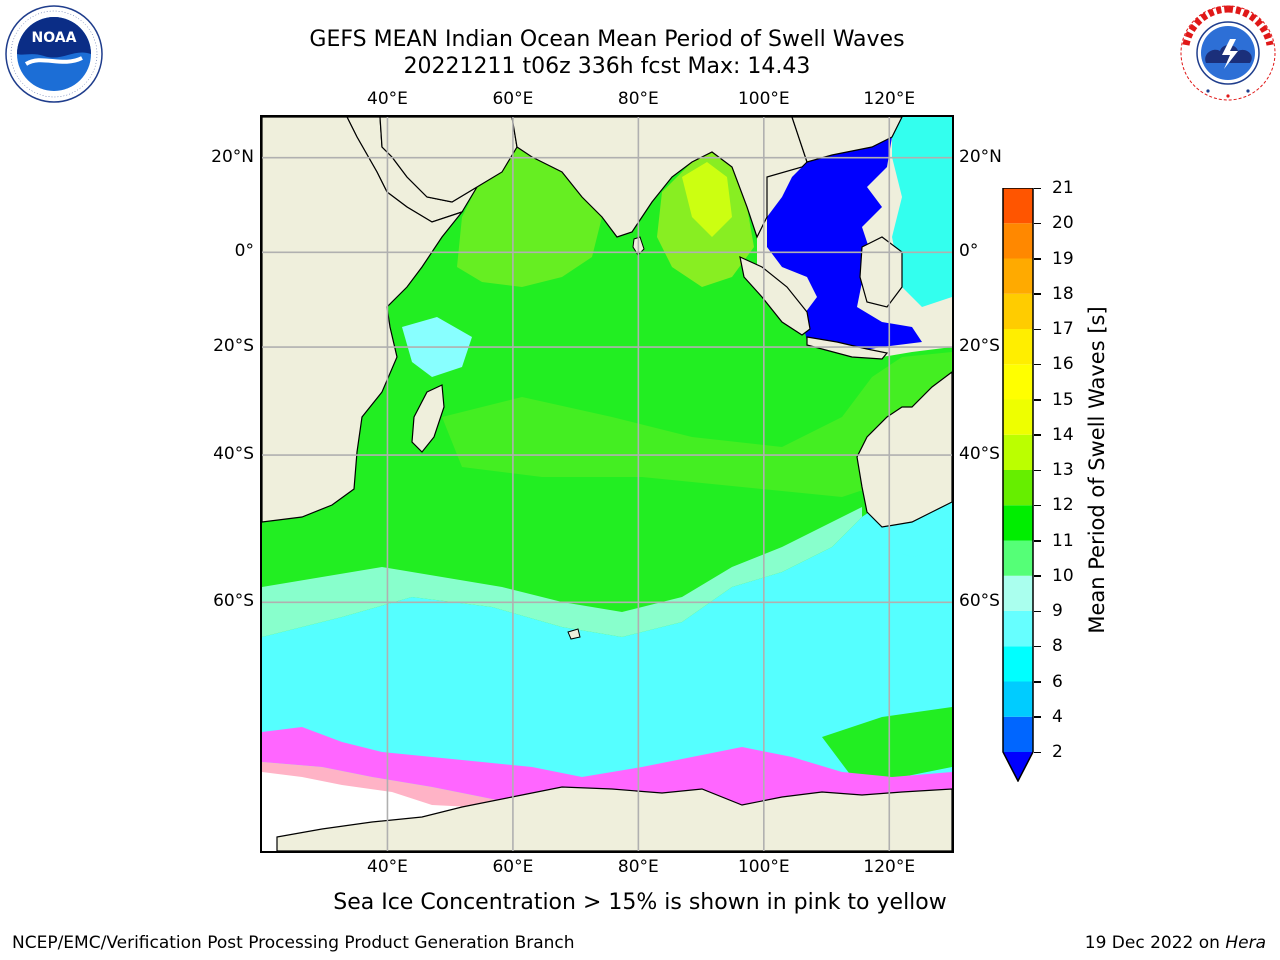 This screenshot has height=960, width=1280. Describe the element at coordinates (881, 272) in the screenshot. I see `borneo-land` at that location.